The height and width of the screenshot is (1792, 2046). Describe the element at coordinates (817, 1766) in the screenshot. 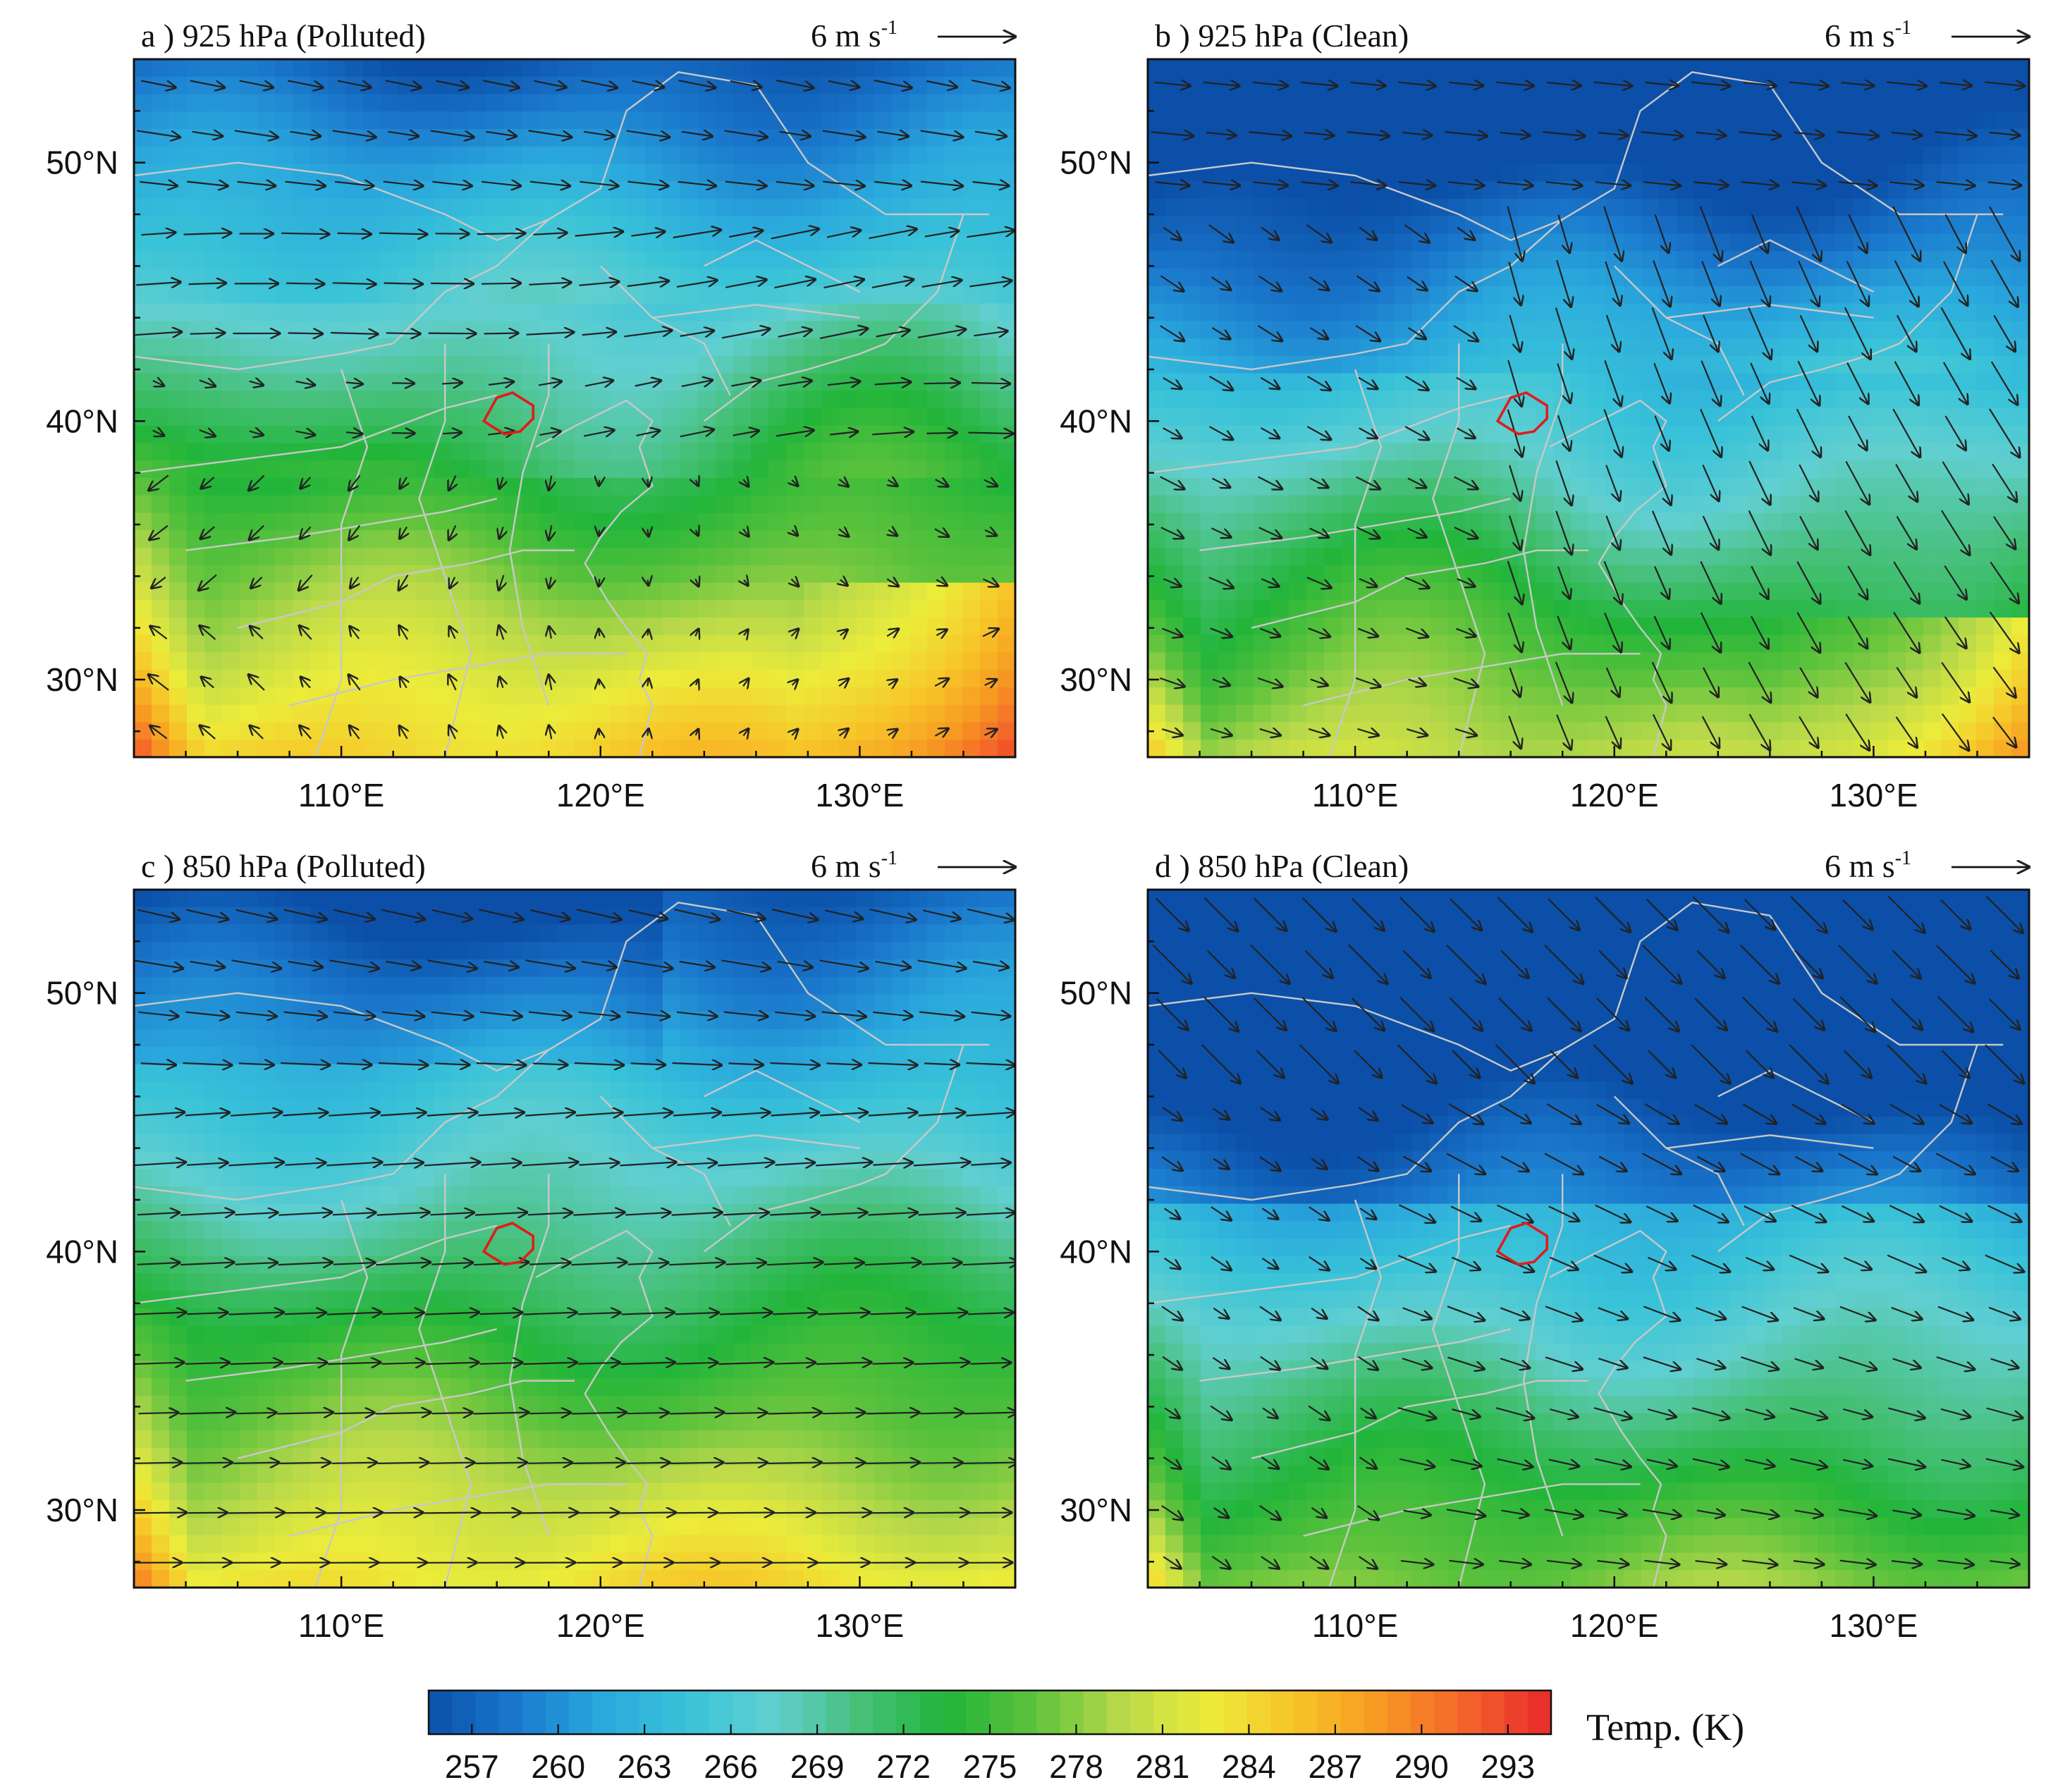

I see `colorbar-tick-label: 269` at that location.